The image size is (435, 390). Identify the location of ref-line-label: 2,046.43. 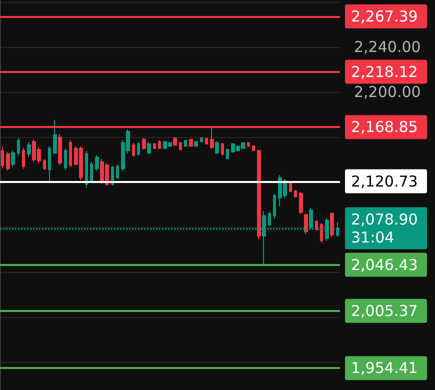
(384, 265).